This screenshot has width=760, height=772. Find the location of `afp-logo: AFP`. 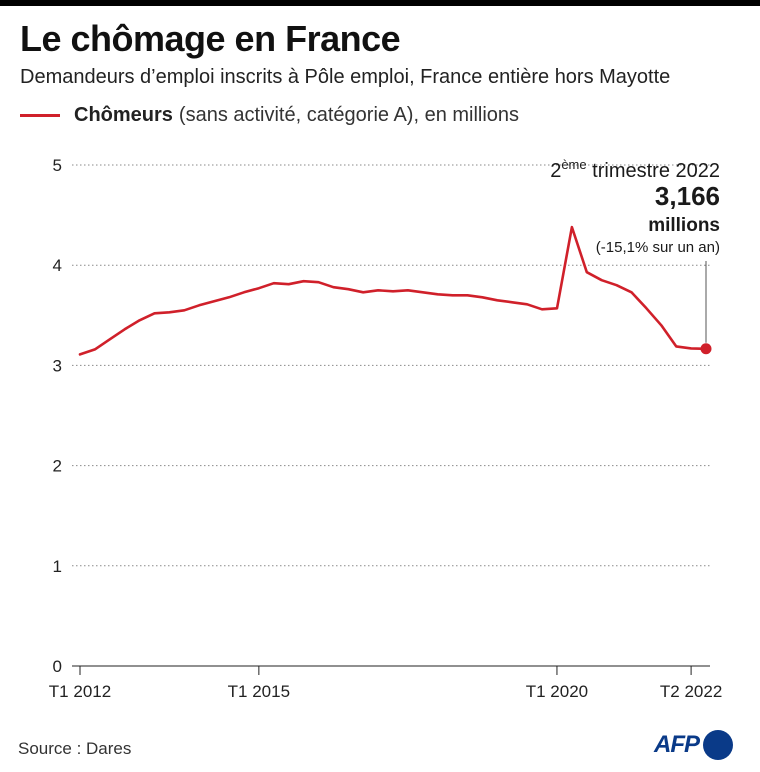

afp-logo: AFP is located at coordinates (693, 745).